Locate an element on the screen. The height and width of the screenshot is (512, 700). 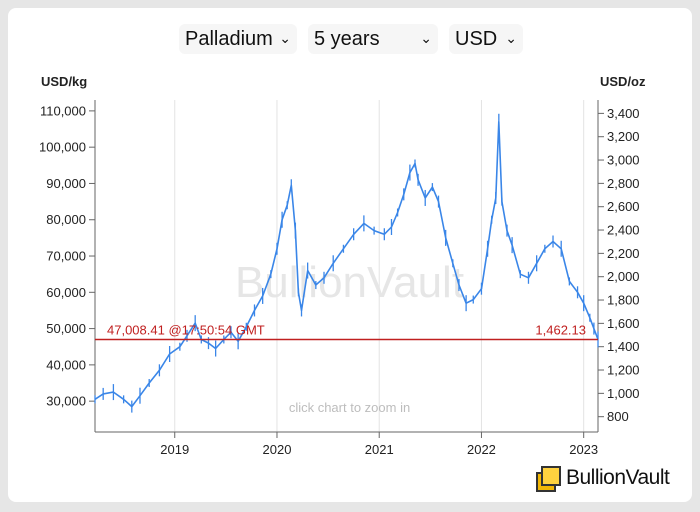
left-tick-label: 50,000 is located at coordinates (66, 328).